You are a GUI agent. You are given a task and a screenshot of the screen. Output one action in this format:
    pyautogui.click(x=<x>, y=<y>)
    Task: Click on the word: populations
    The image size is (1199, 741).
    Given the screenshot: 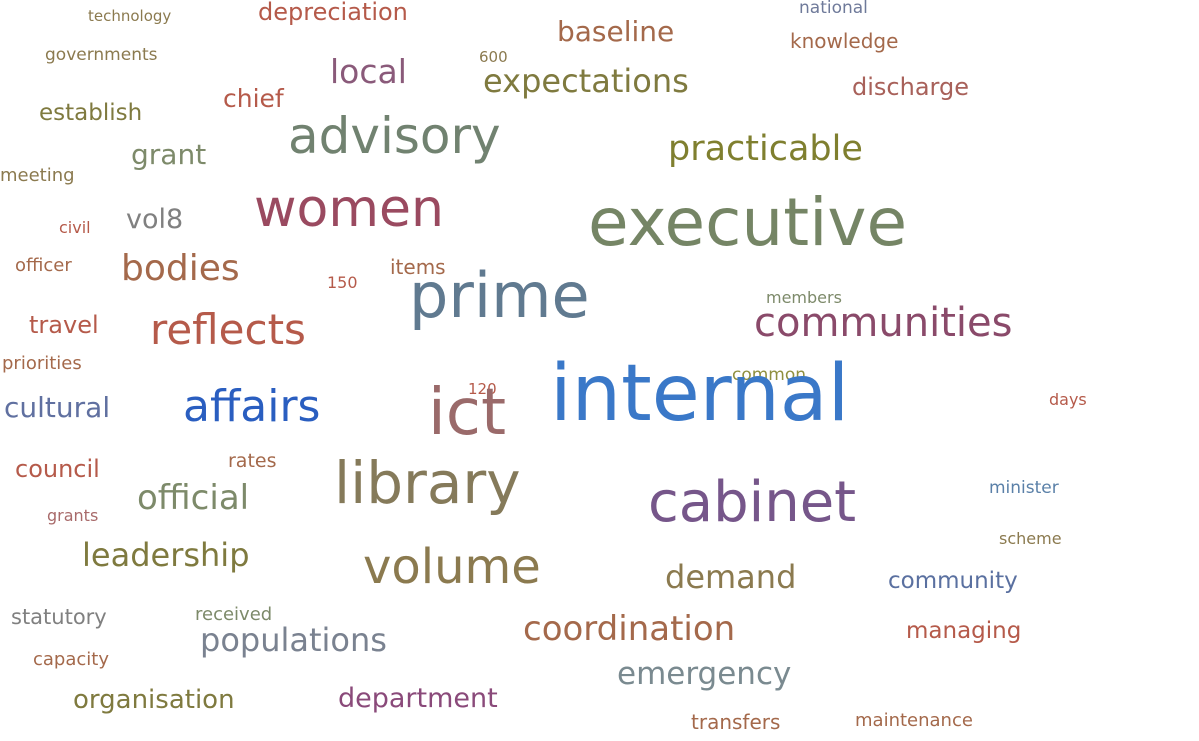 What is the action you would take?
    pyautogui.click(x=293, y=640)
    